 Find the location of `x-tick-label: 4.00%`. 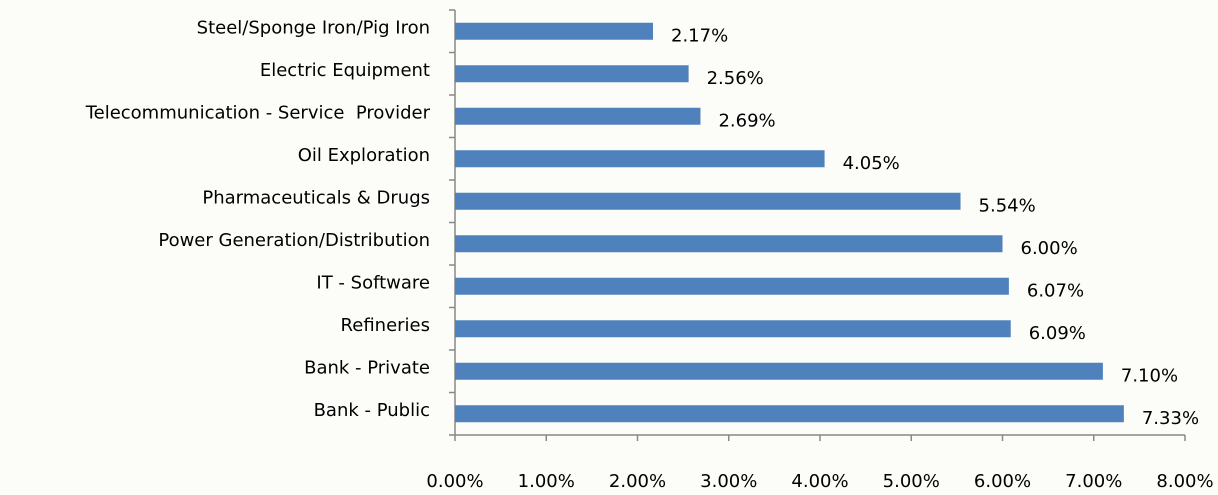

x-tick-label: 4.00% is located at coordinates (819, 481).